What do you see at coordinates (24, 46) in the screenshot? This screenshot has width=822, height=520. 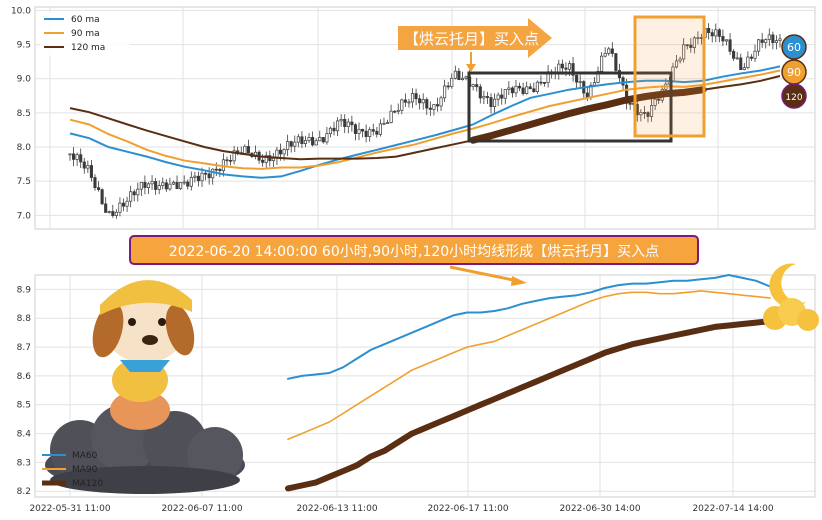 I see `top-y-tick-5: 9.5` at bounding box center [24, 46].